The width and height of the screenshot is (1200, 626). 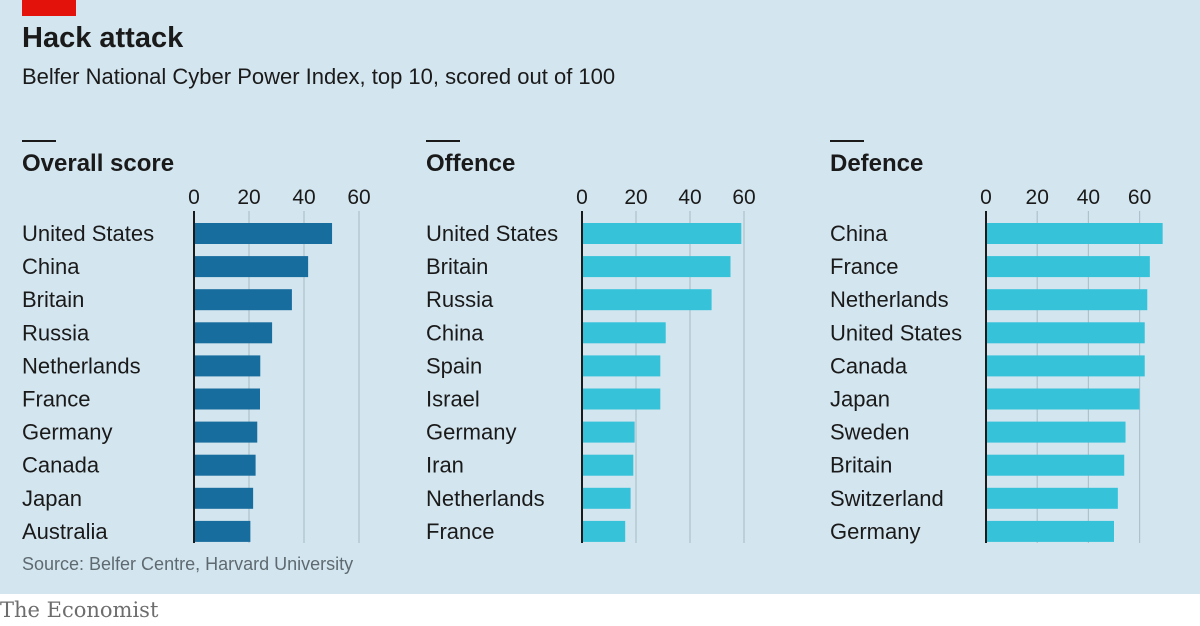 What do you see at coordinates (859, 233) in the screenshot?
I see `chart3-category-label: China` at bounding box center [859, 233].